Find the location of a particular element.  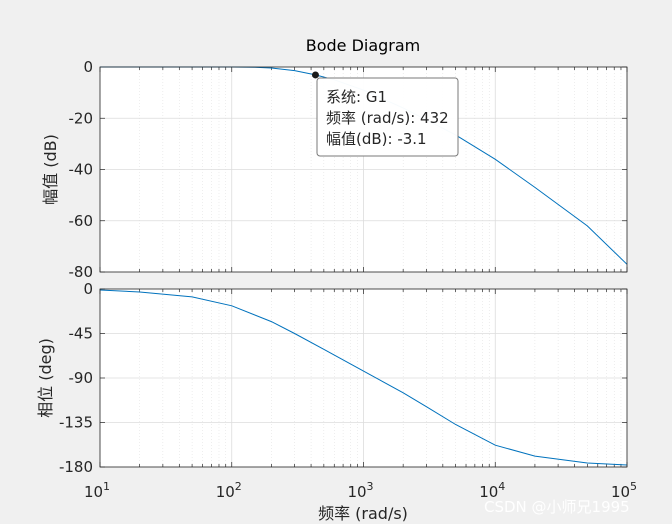

x-tick-label-exponent: 4 is located at coordinates (501, 486).